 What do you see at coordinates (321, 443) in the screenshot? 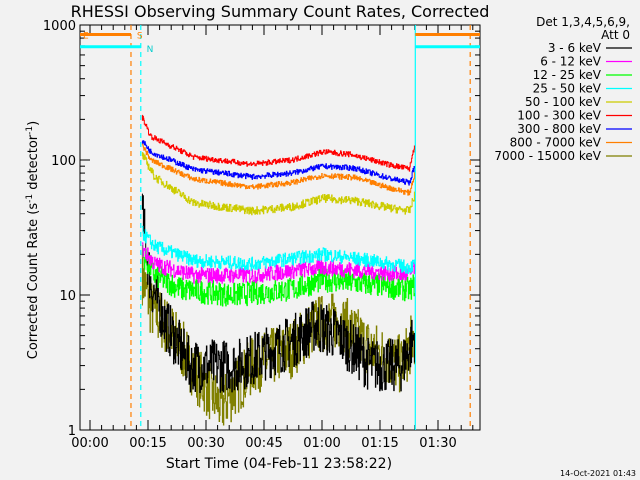
I see `x-tick-label-4: 01:00` at bounding box center [321, 443].